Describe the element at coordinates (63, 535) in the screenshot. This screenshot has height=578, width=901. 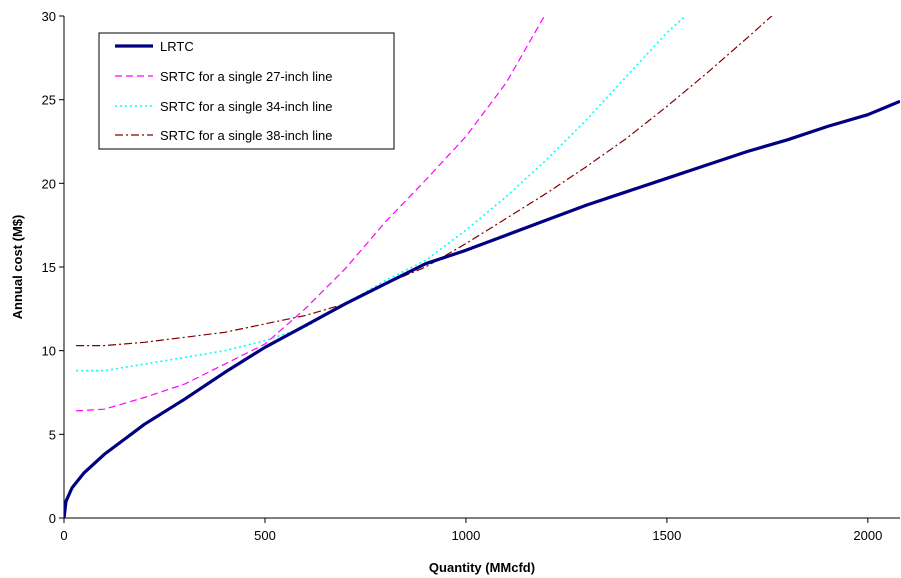
I see `x-tick-label: 0` at that location.